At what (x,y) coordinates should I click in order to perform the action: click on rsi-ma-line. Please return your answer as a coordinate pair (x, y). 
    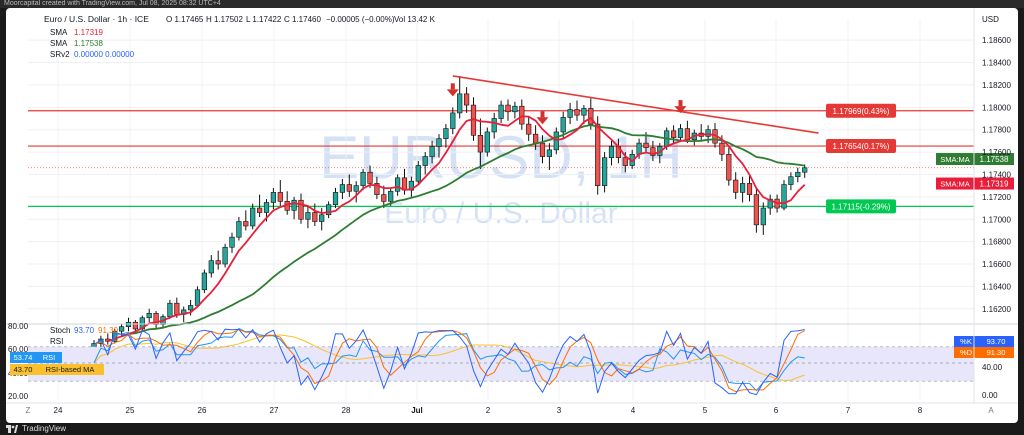
    Looking at the image, I should click on (449, 358).